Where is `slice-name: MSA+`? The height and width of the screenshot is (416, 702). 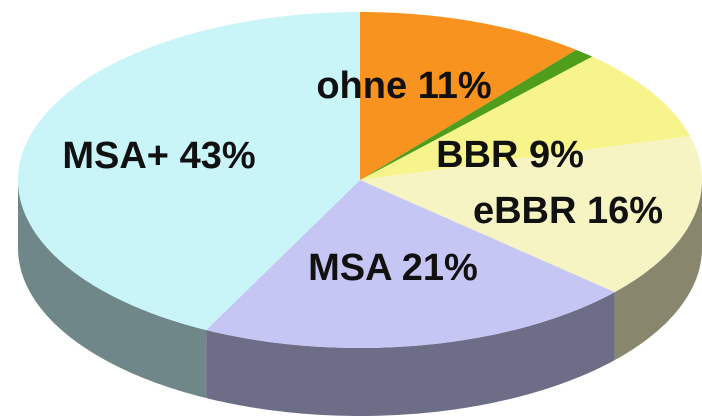
slice-name: MSA+ is located at coordinates (115, 156).